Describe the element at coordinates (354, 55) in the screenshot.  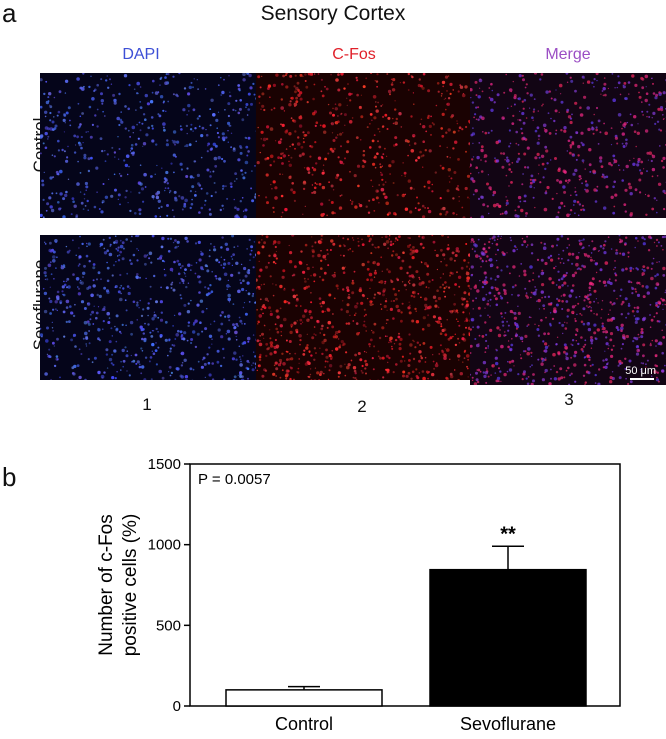
I see `column-label-cfos: C-Fos` at that location.